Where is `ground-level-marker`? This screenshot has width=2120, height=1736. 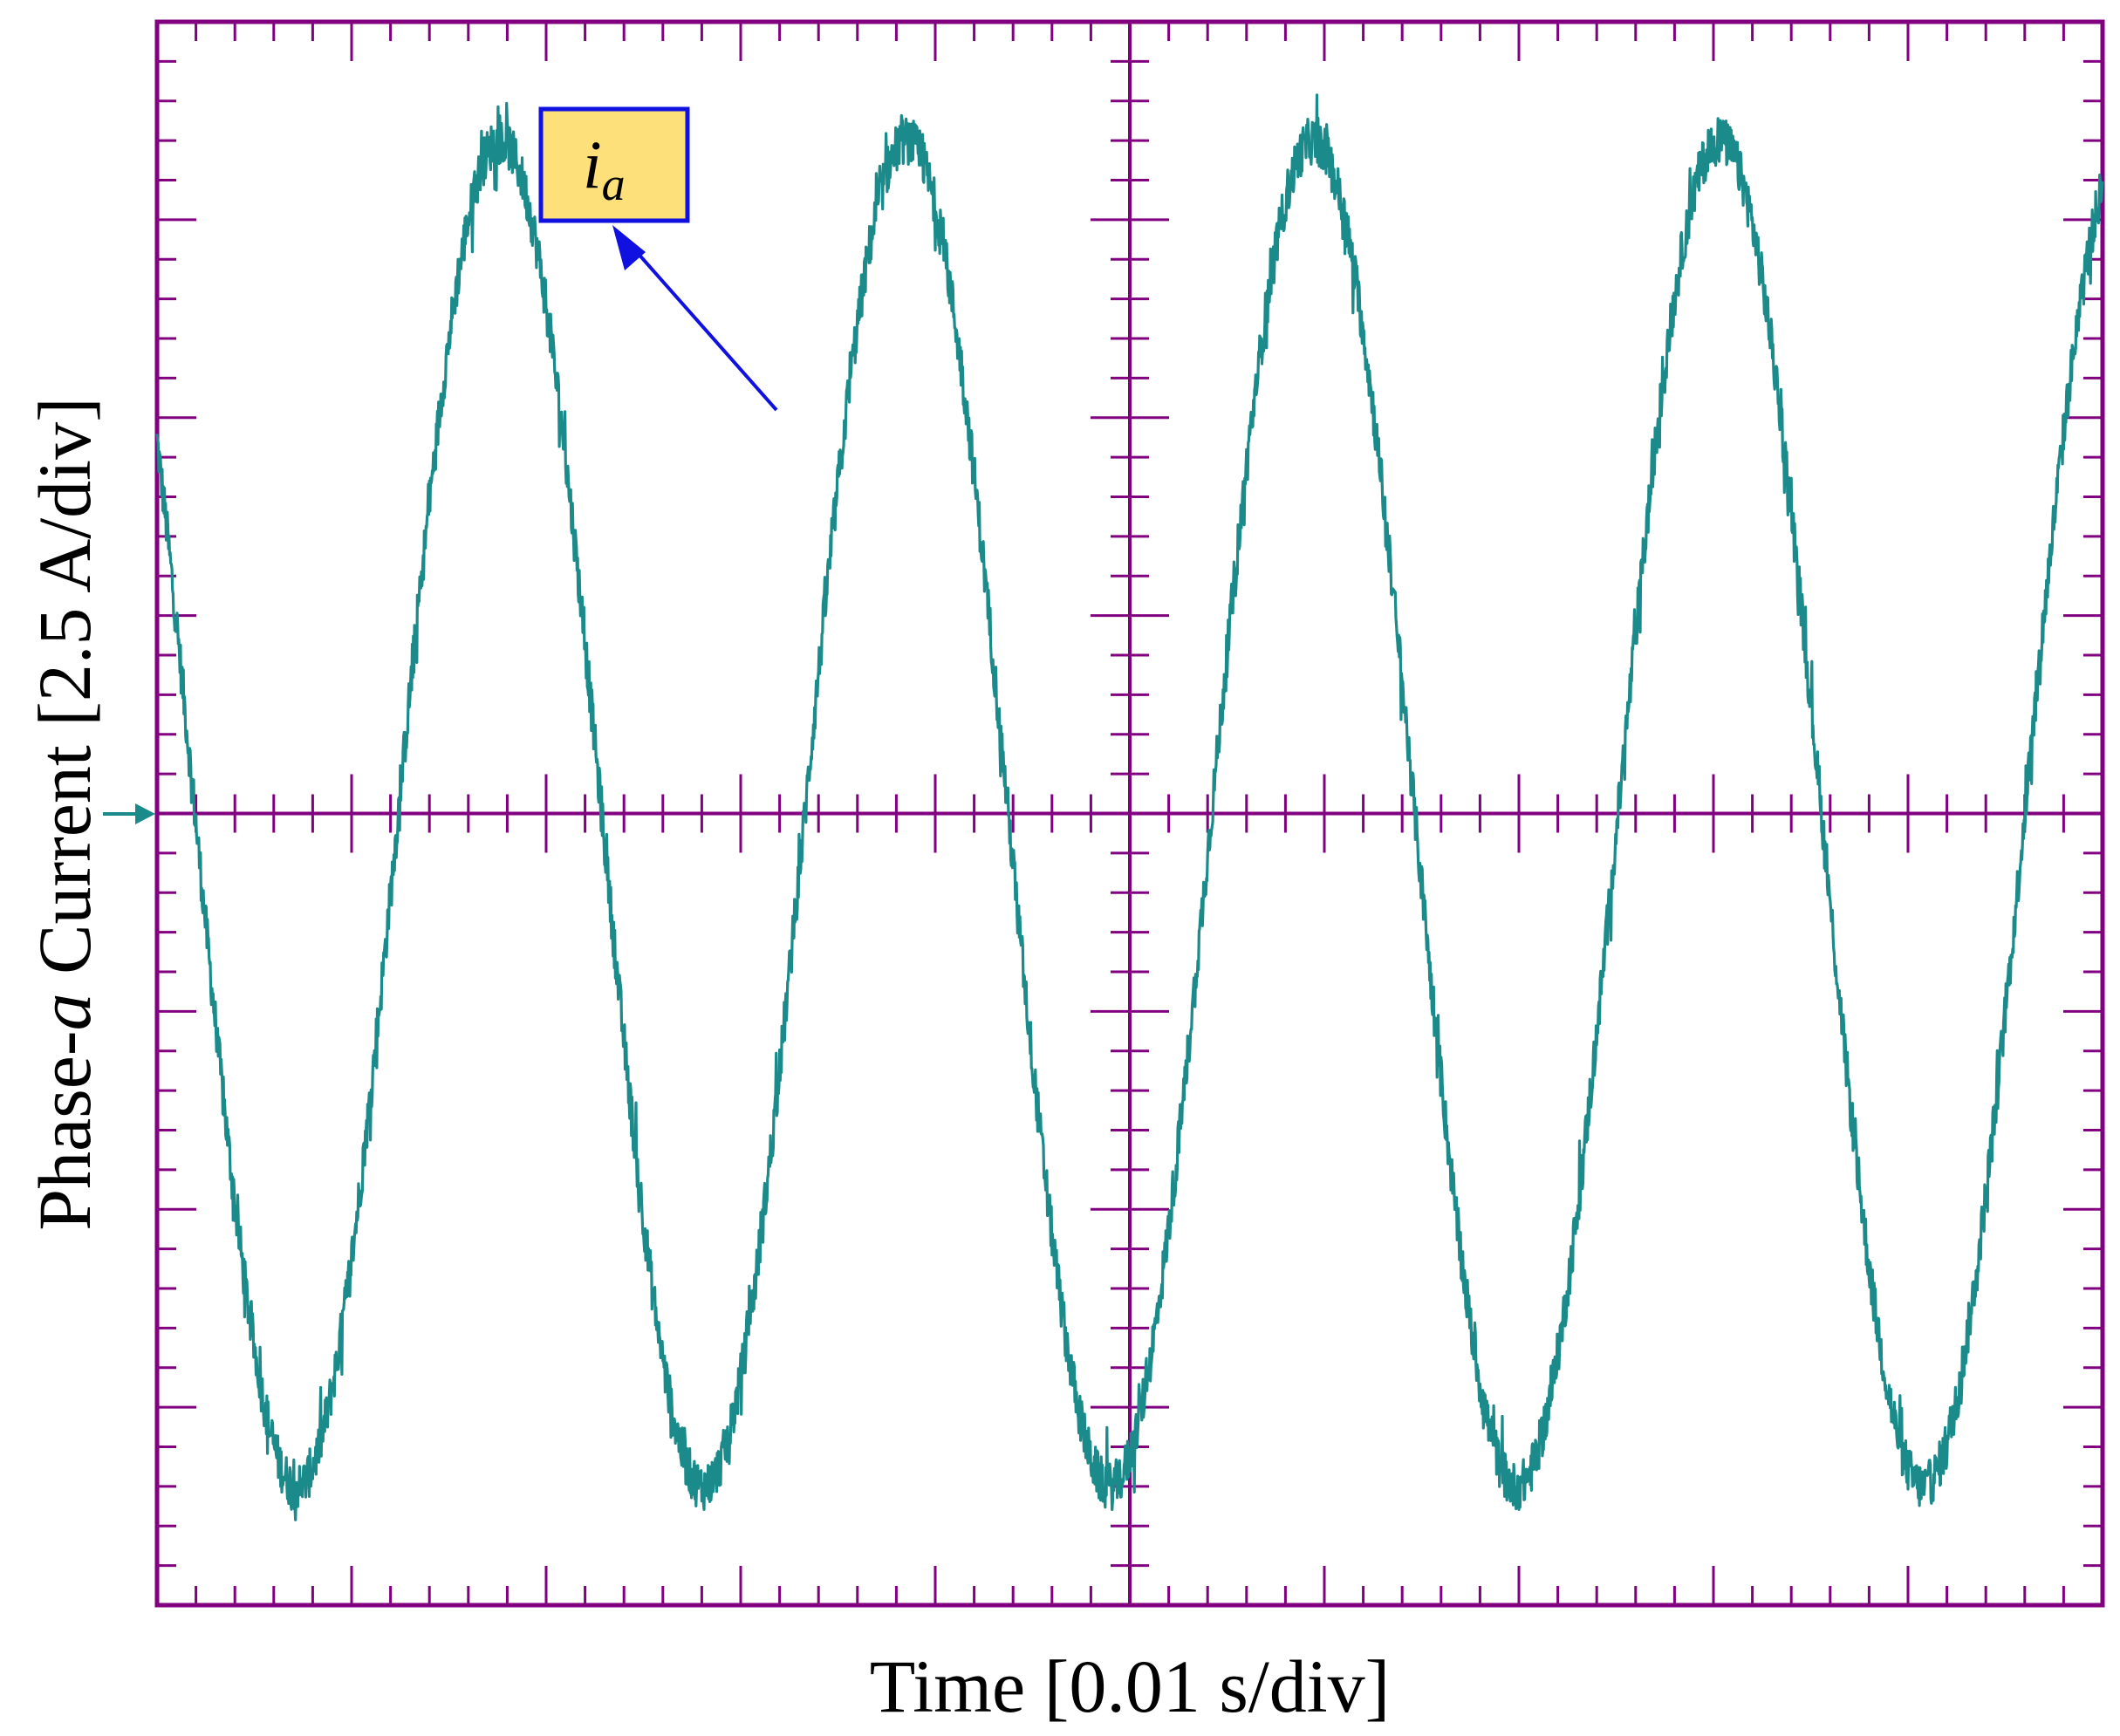 ground-level-marker is located at coordinates (129, 813).